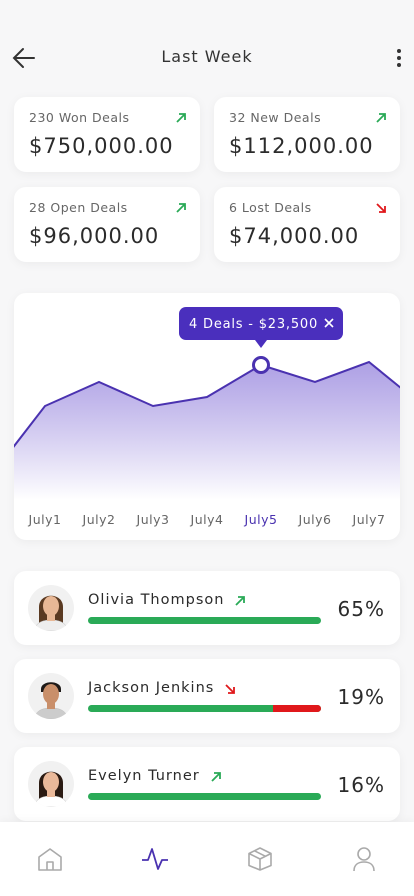  Describe the element at coordinates (101, 146) in the screenshot. I see `stat-amount: $750,000.00` at that location.